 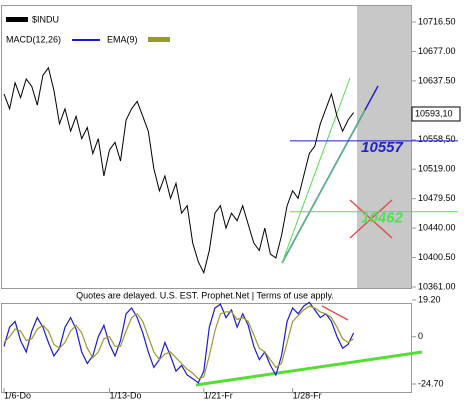 I want to click on y-tick-label: 0, so click(x=420, y=336).